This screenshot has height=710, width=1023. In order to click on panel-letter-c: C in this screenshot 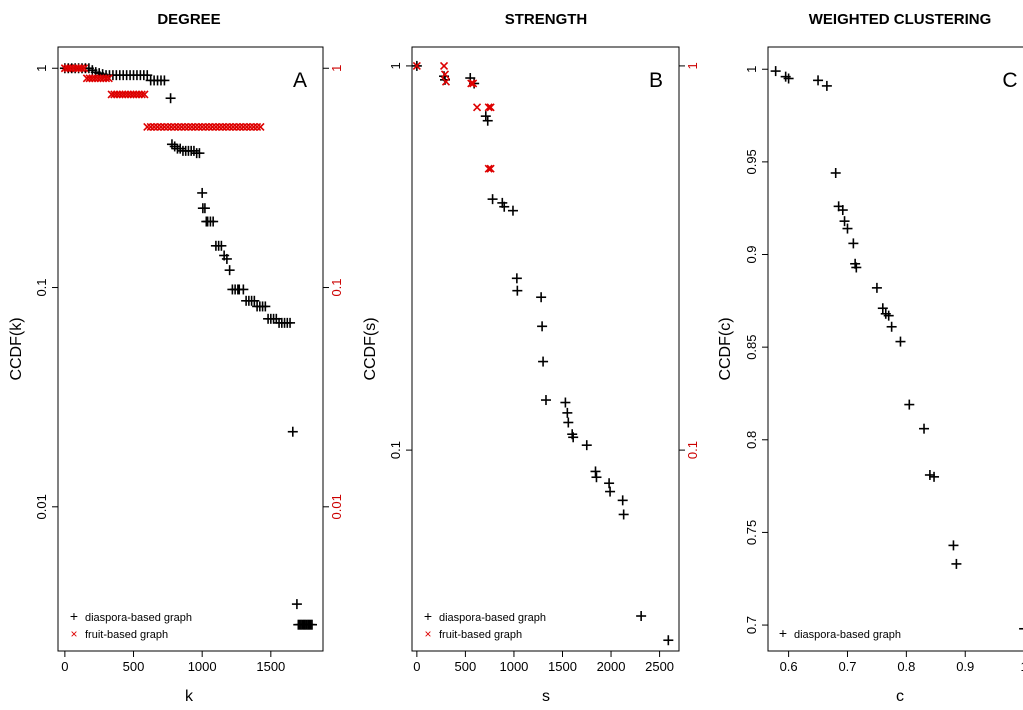, I will do `click(1009, 80)`.